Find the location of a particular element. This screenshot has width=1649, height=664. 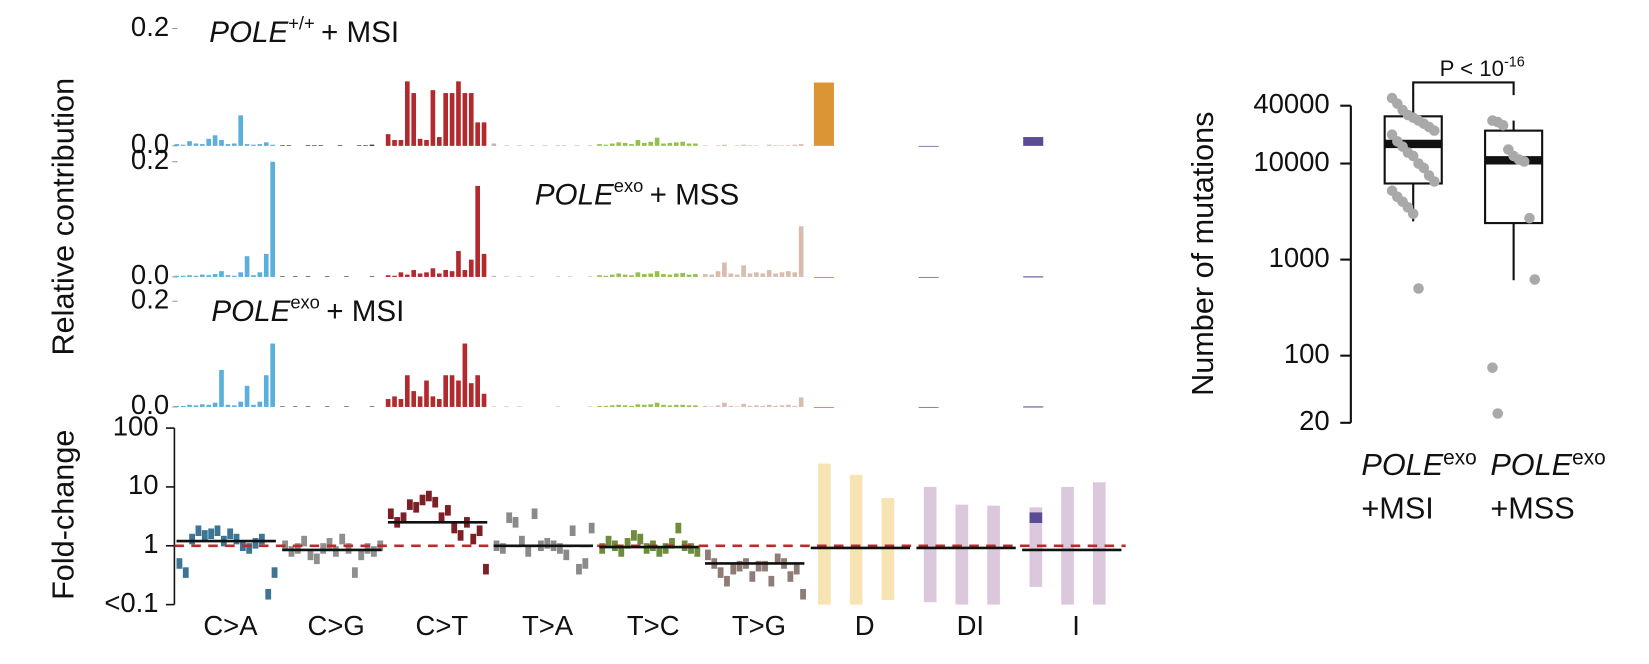

y-tick-label: 1000 is located at coordinates (1299, 257).